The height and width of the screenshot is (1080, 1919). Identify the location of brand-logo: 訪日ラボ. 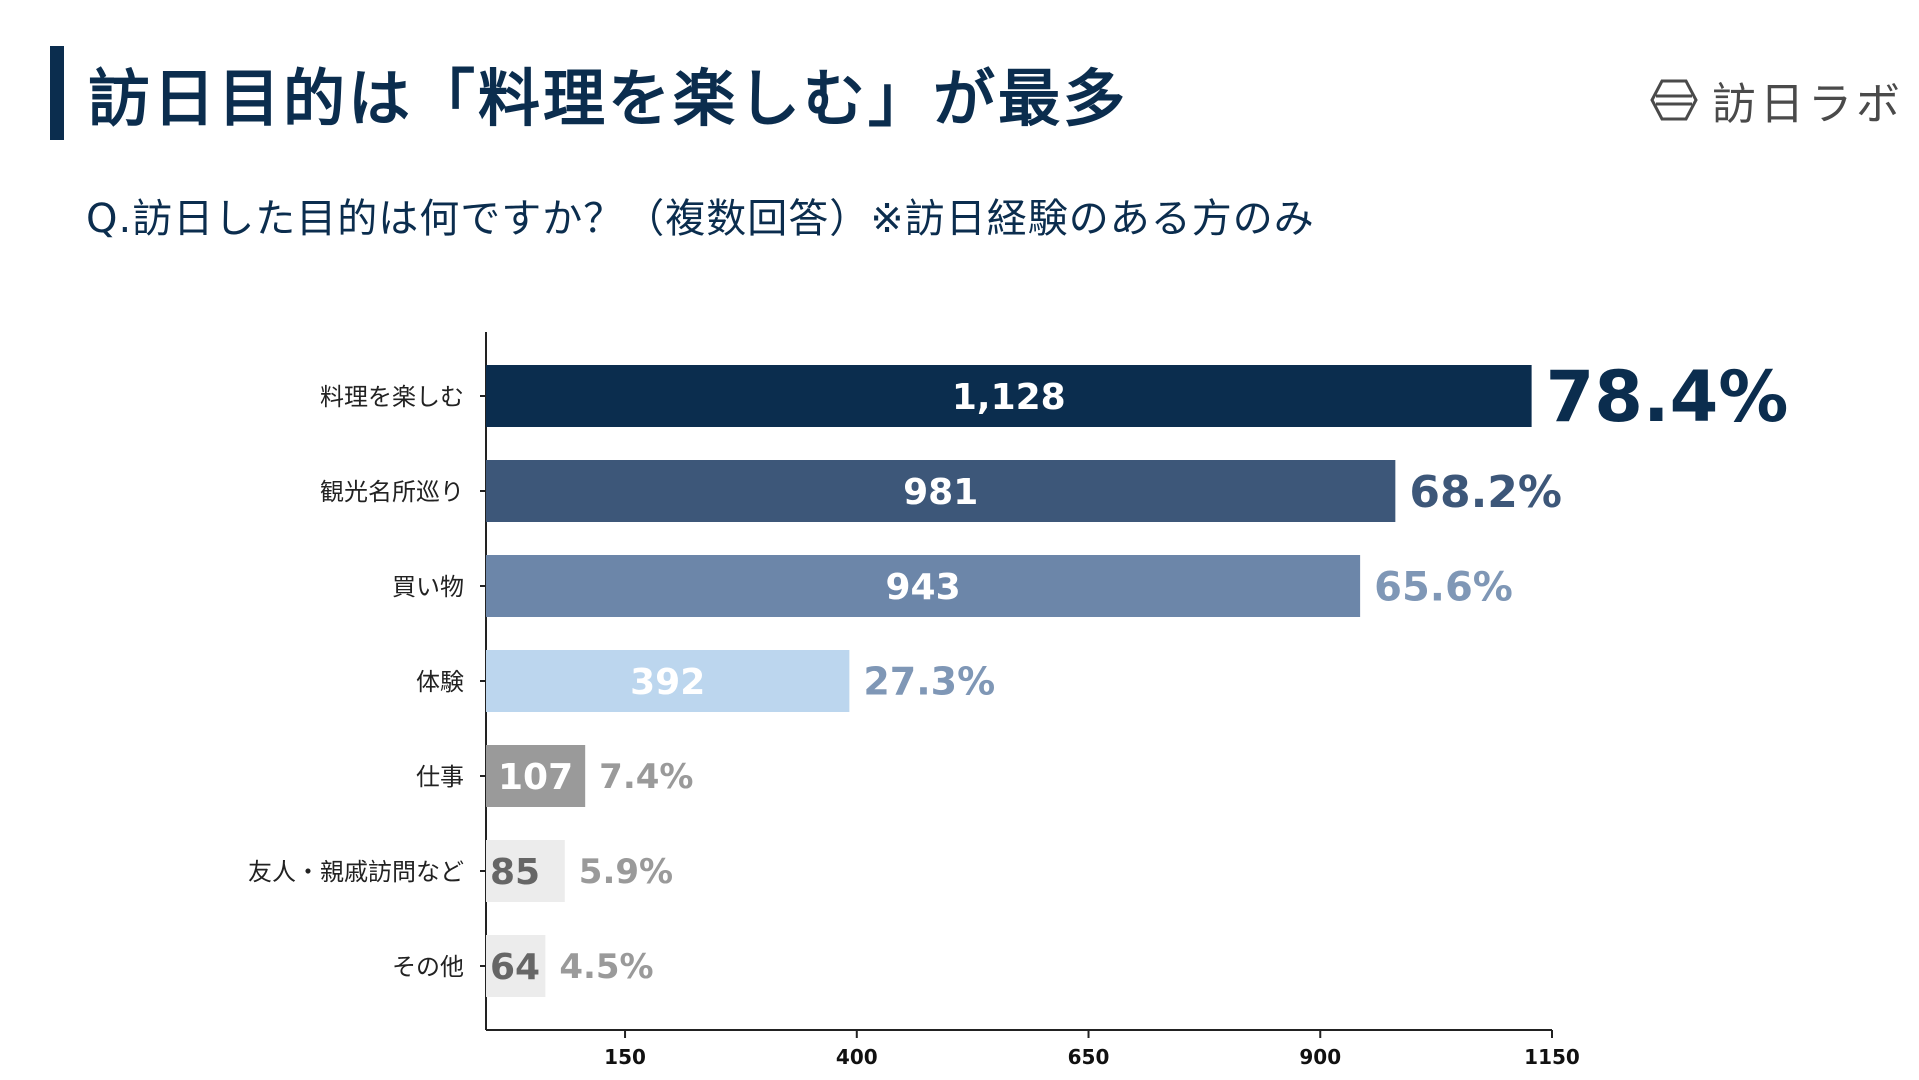
(1777, 100).